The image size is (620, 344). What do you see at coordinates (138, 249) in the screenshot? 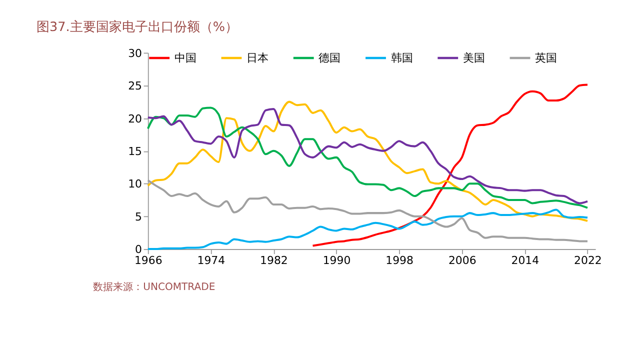
I see `y-tick-label: 0` at bounding box center [138, 249].